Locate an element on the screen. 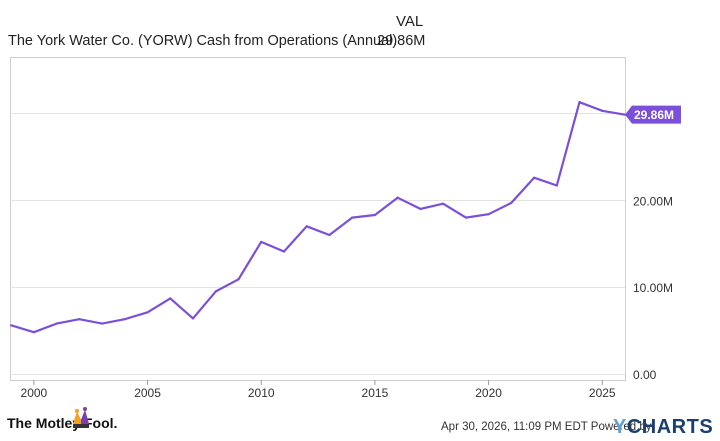 The image size is (720, 441). x-tick-label: 2015 is located at coordinates (375, 393).